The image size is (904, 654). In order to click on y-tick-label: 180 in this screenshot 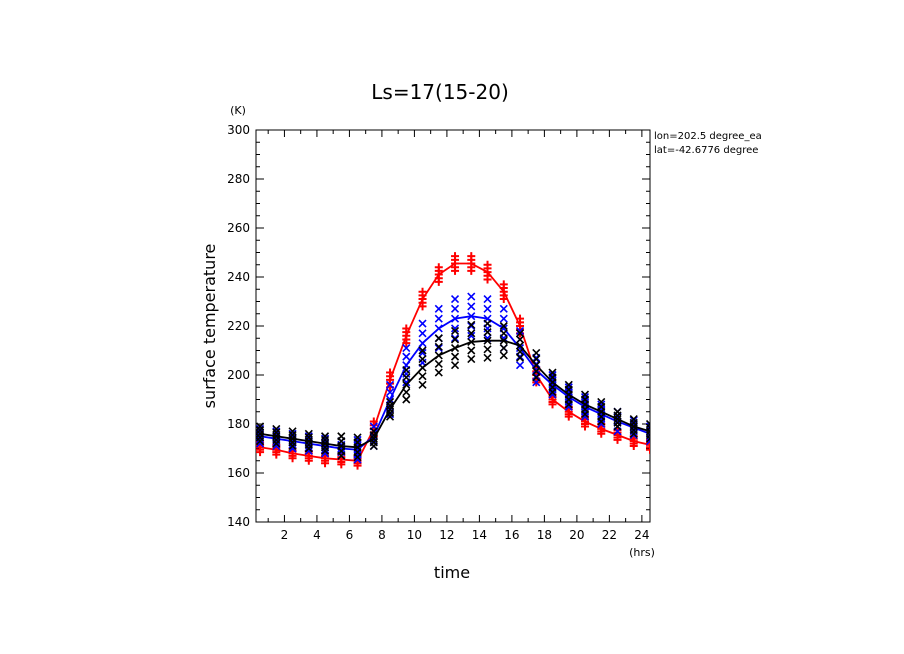, I will do `click(238, 424)`.